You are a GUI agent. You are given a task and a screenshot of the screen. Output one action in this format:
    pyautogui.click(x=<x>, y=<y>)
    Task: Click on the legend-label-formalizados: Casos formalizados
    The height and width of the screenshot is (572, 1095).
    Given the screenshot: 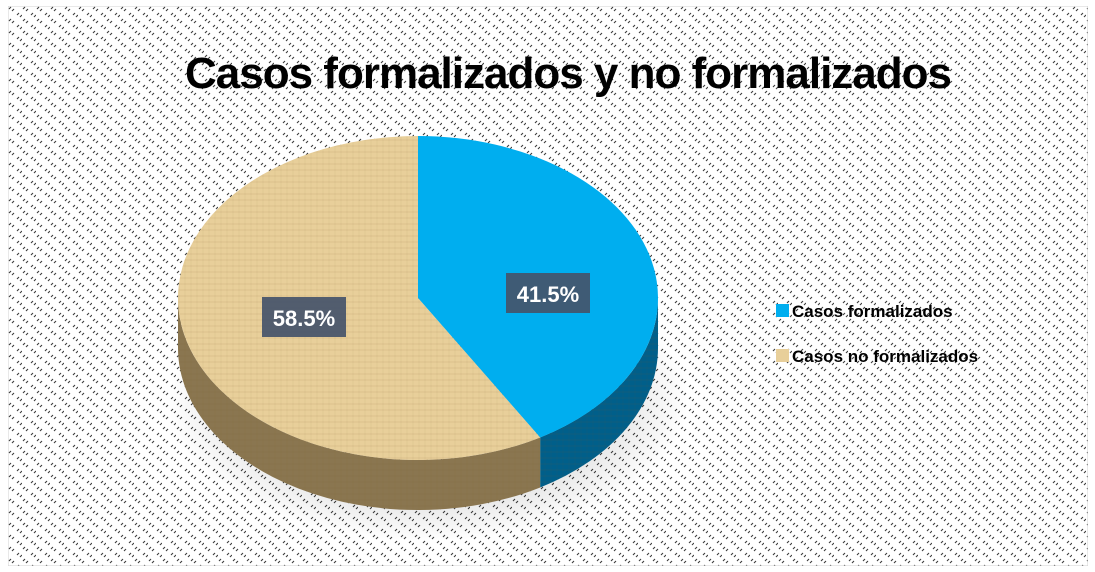 What is the action you would take?
    pyautogui.click(x=872, y=311)
    